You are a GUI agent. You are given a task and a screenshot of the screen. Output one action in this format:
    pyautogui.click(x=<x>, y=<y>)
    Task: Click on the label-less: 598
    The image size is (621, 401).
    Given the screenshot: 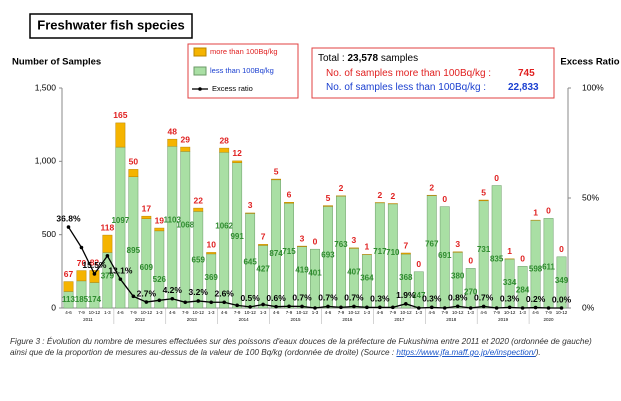 What is the action you would take?
    pyautogui.click(x=536, y=268)
    